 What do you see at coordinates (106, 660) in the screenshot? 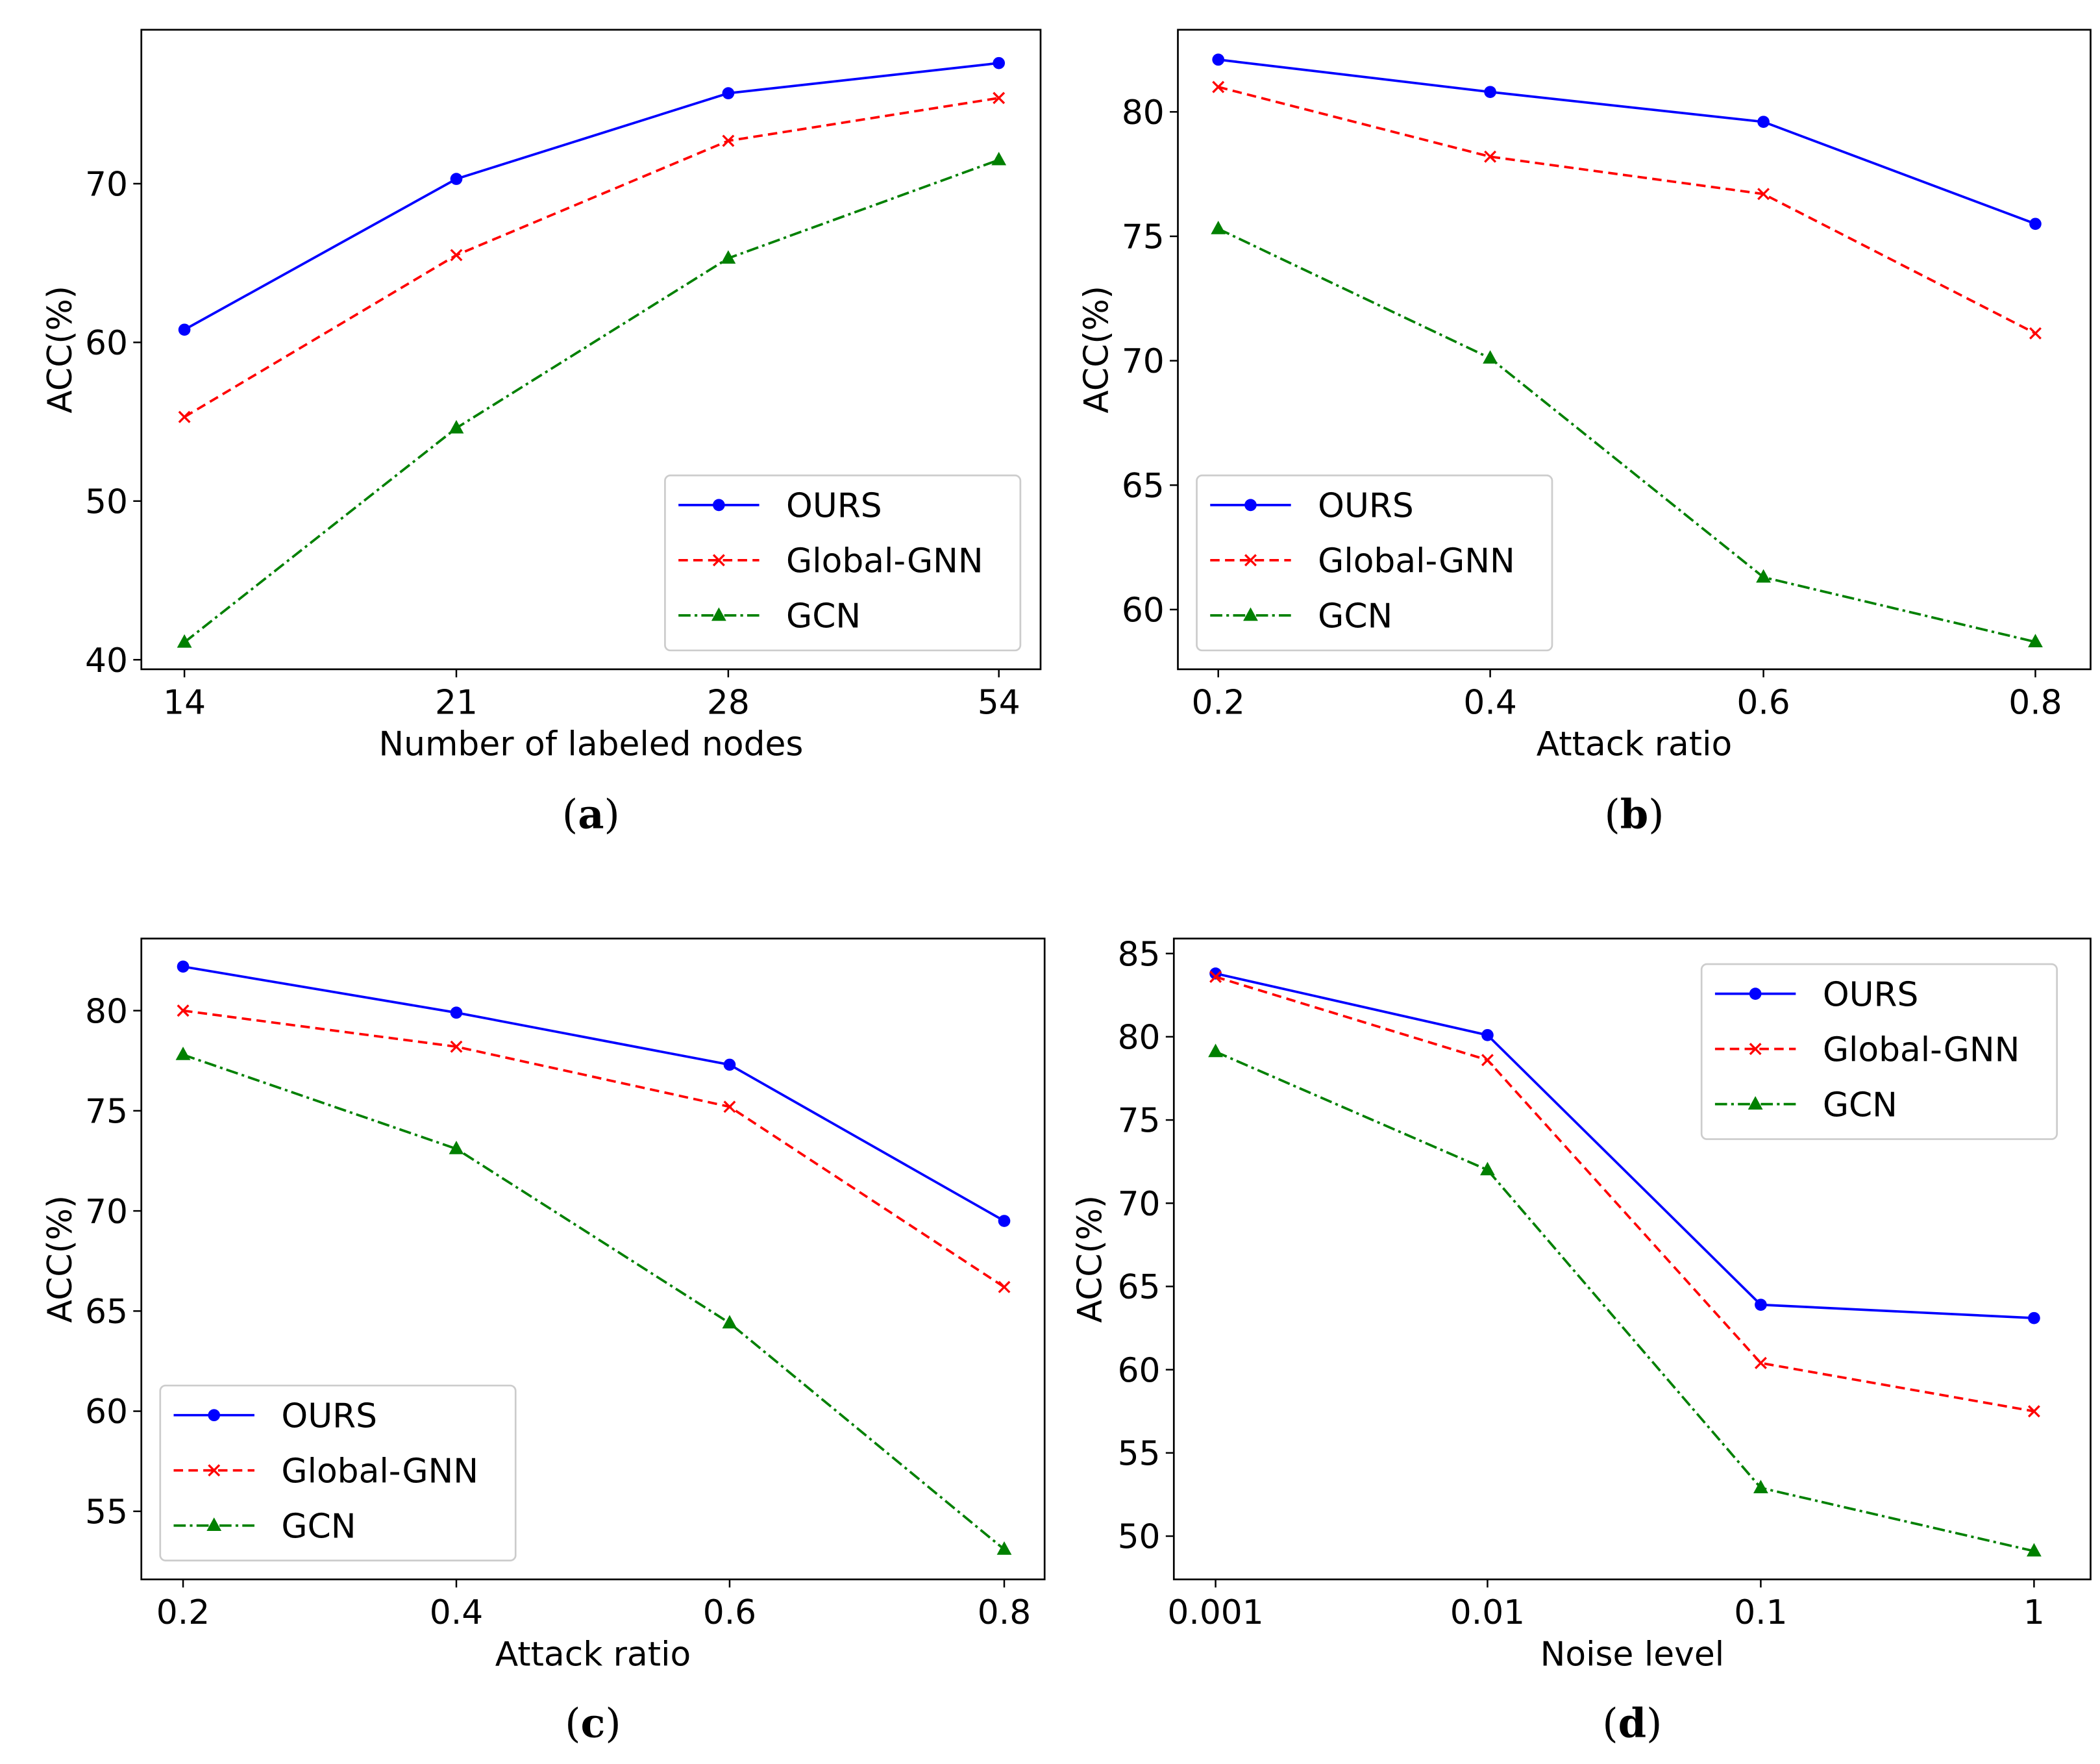
I see `y-tick-label: 40` at bounding box center [106, 660].